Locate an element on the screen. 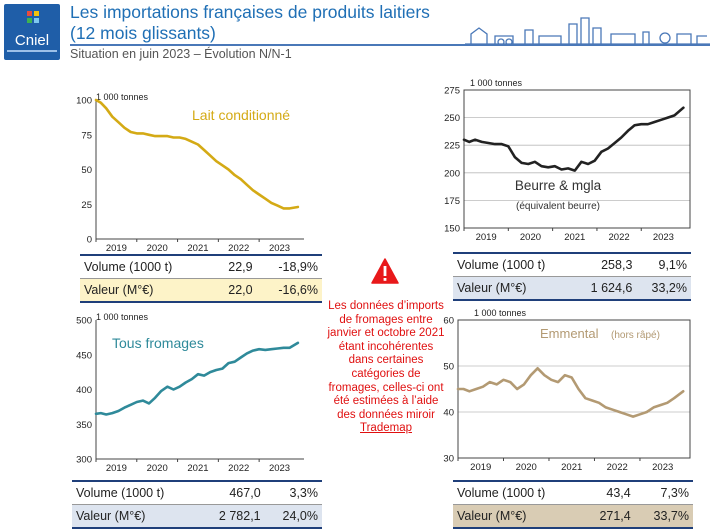 Image resolution: width=714 pixels, height=529 pixels. valeur-row: Valeur (M°€) 1 624,6 33,2% is located at coordinates (572, 288).